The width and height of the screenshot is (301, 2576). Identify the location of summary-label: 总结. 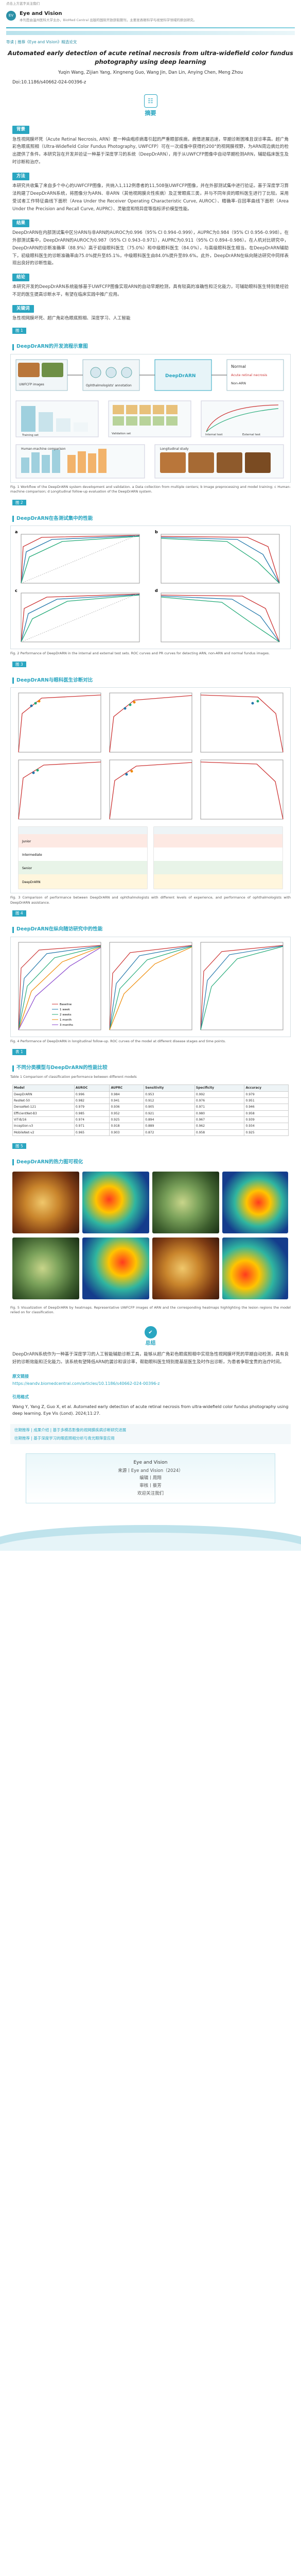
(150, 1344).